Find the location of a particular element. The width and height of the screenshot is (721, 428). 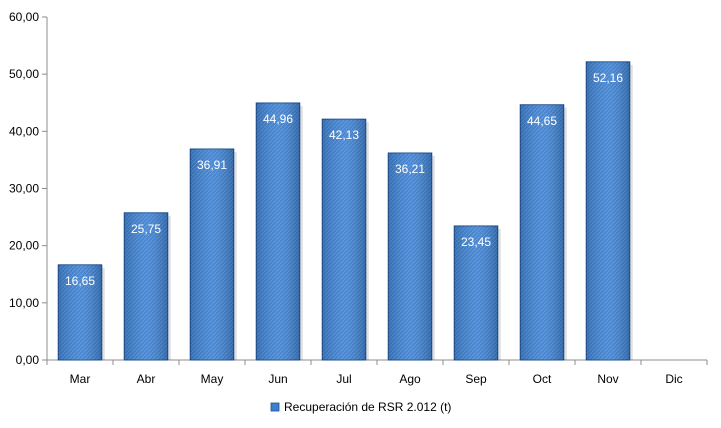

x-tick-label: Nov is located at coordinates (607, 379).